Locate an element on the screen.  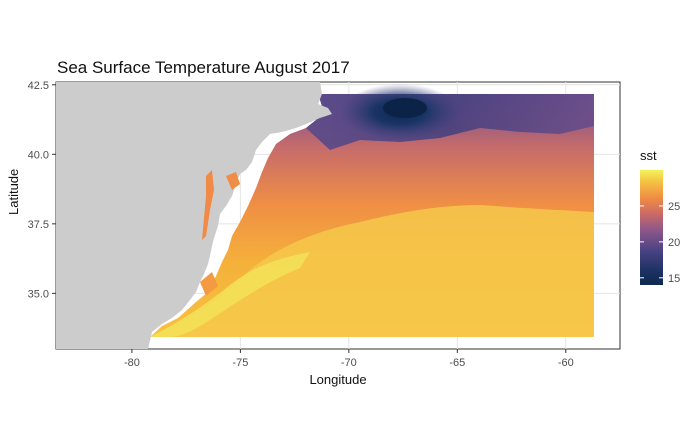
y-tick-label: 42.5 is located at coordinates (38, 86).